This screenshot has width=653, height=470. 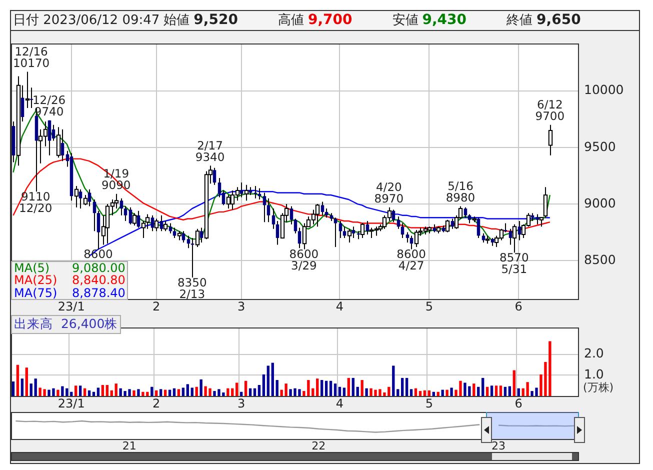 I want to click on y-tick-label: 1.0, so click(x=594, y=374).